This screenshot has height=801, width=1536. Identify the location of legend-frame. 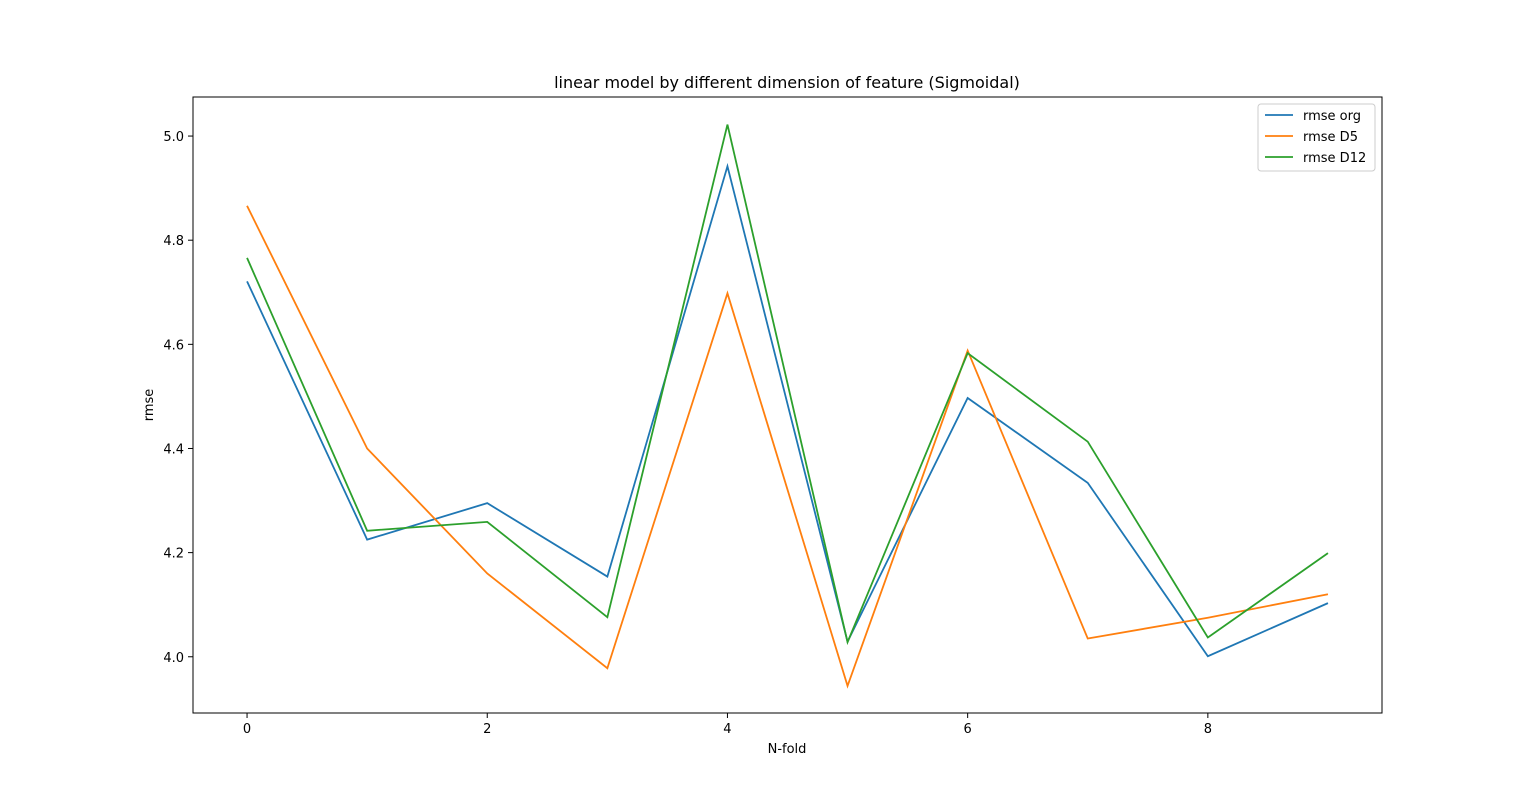
(1316, 137).